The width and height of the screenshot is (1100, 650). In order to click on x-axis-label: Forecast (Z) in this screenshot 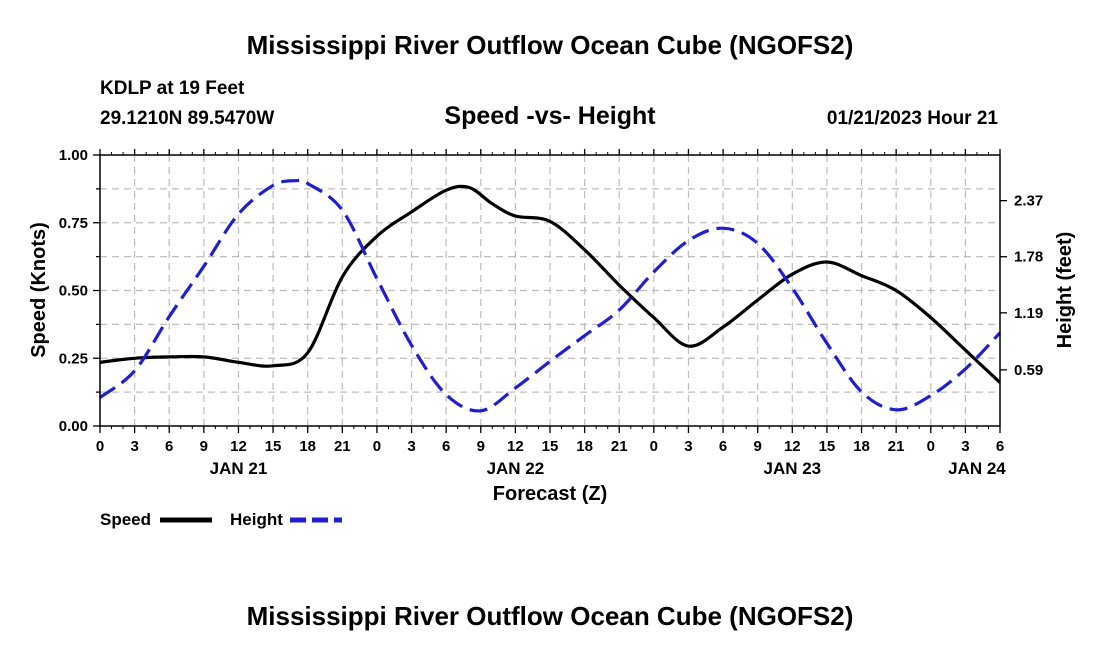, I will do `click(550, 494)`.